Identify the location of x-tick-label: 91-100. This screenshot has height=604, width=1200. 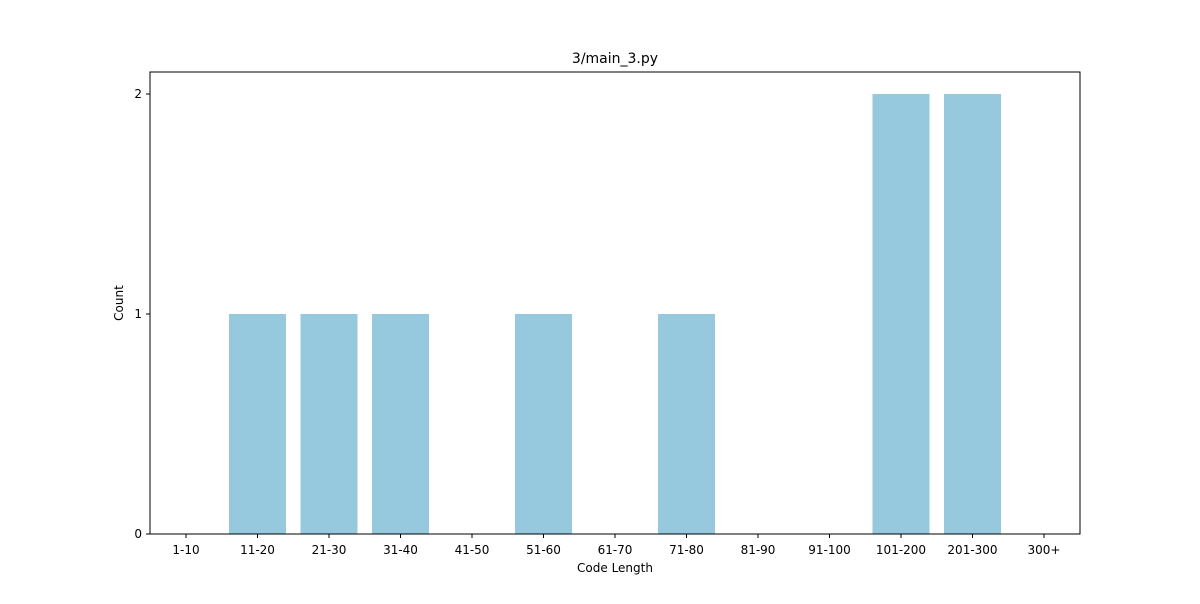
(829, 550).